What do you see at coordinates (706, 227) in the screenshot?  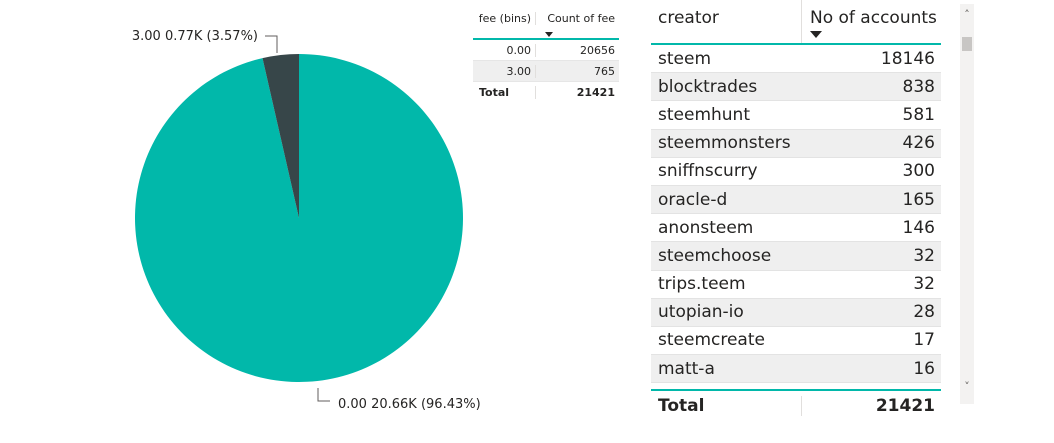 I see `creator-name-cell: anonsteem` at bounding box center [706, 227].